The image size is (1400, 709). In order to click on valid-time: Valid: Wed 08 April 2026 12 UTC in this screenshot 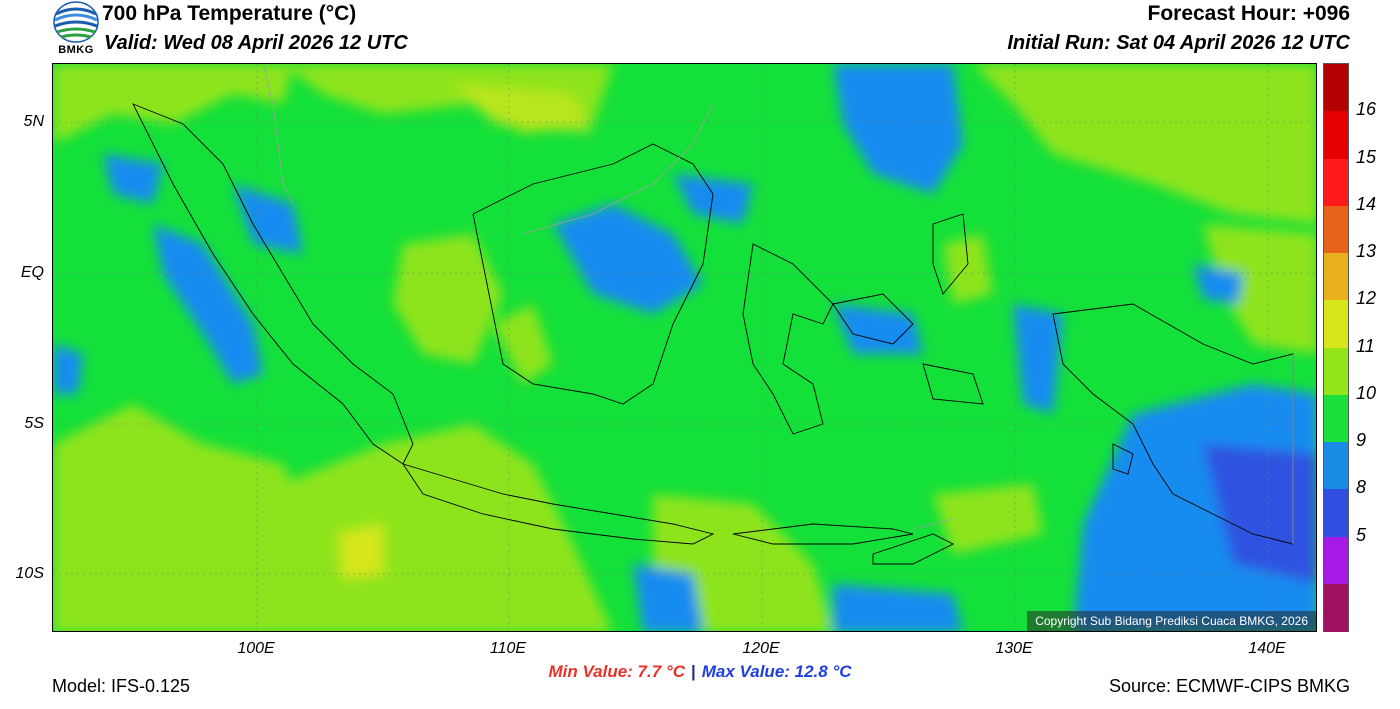, I will do `click(256, 43)`.